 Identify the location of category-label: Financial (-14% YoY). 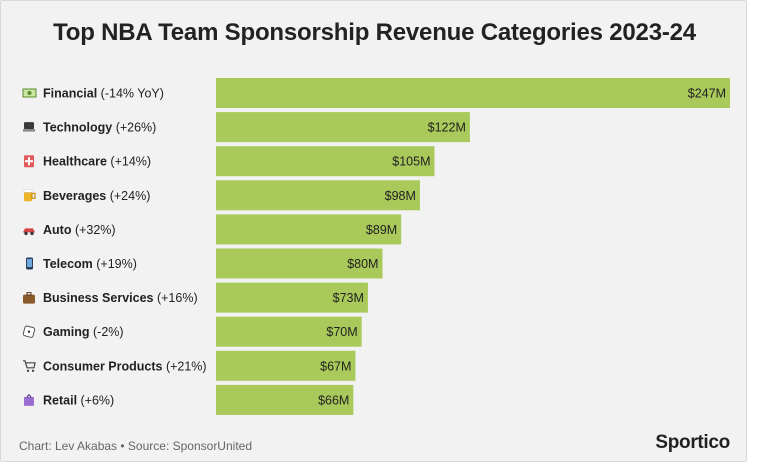
(103, 94).